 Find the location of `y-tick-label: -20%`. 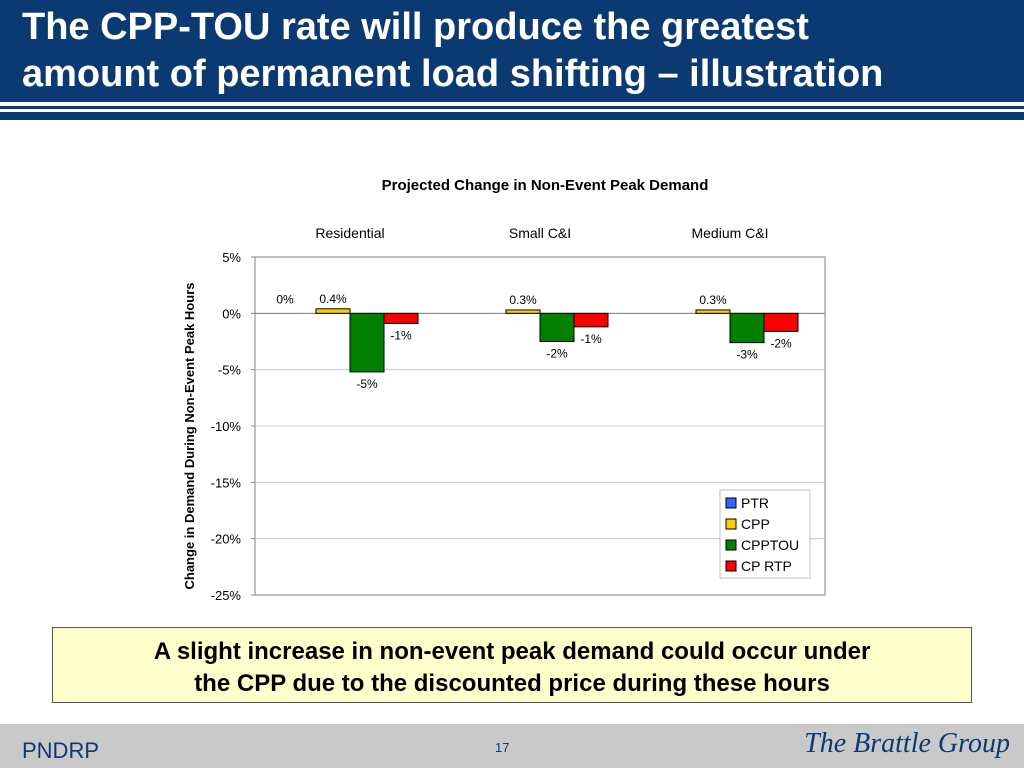

y-tick-label: -20% is located at coordinates (226, 539).